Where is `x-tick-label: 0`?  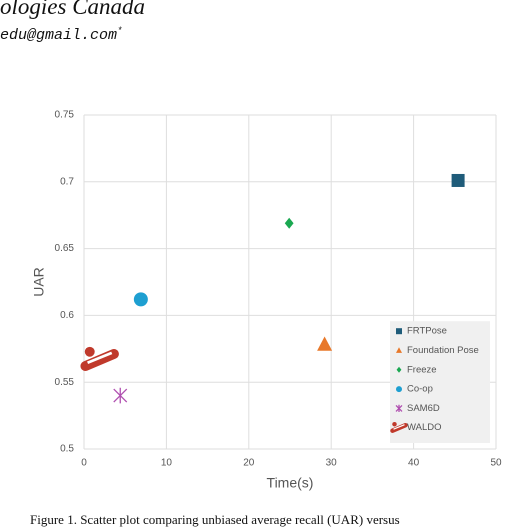 x-tick-label: 0 is located at coordinates (84, 463).